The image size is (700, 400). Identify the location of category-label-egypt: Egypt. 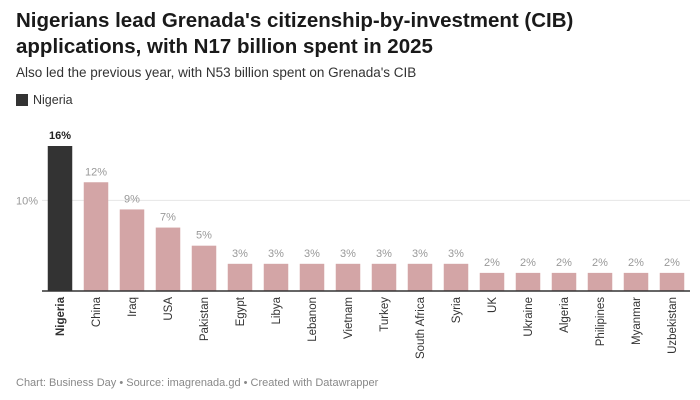
(241, 311).